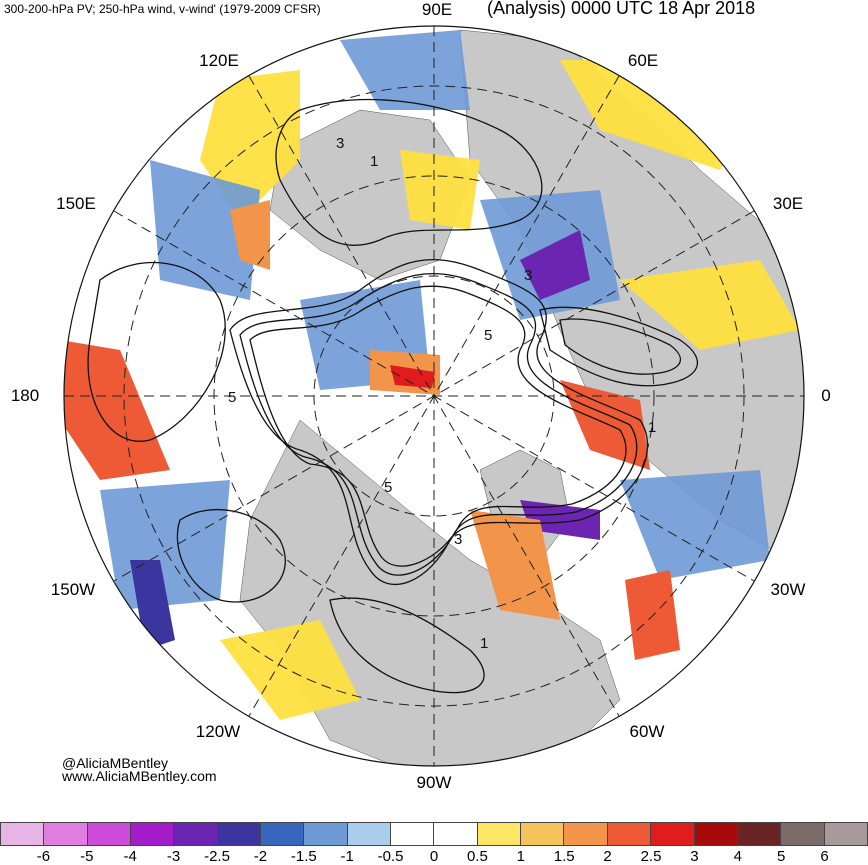 The image size is (868, 865). Describe the element at coordinates (217, 856) in the screenshot. I see `colorbar-tick-label: -2.5` at that location.